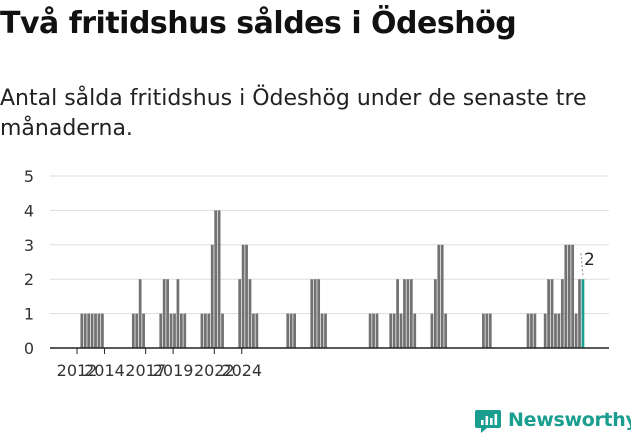 Image resolution: width=631 pixels, height=439 pixels. Describe the element at coordinates (589, 260) in the screenshot. I see `data-label-last-bar: 2` at that location.